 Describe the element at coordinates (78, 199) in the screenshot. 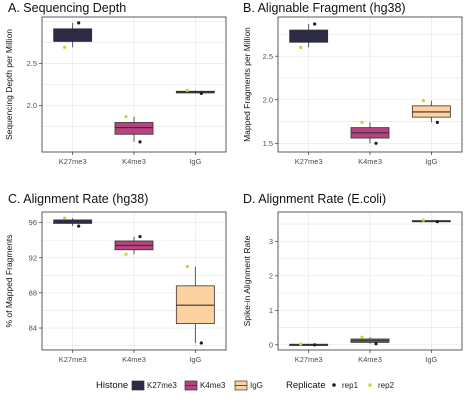

I see `panel-title: C. Alignment Rate (hg38)` at that location.